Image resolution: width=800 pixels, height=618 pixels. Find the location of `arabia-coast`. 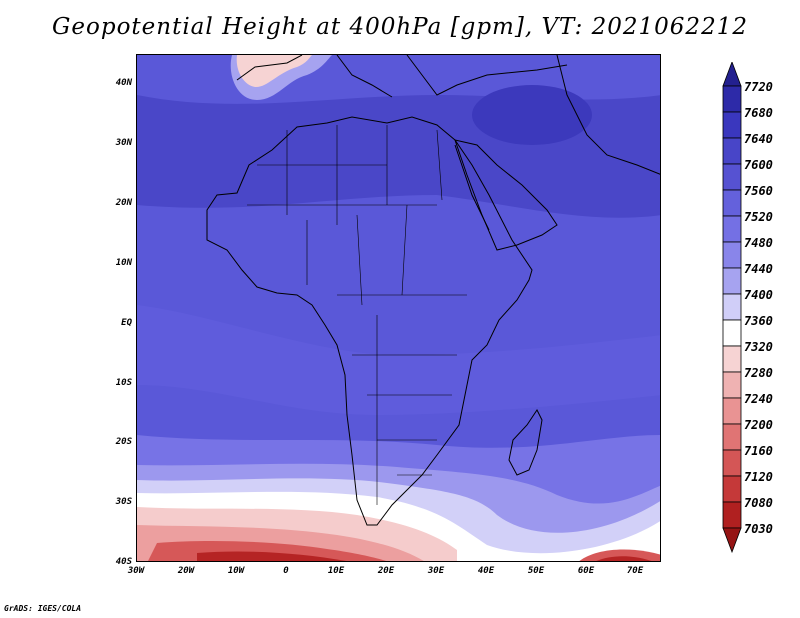

arabia-coast is located at coordinates (506, 195).